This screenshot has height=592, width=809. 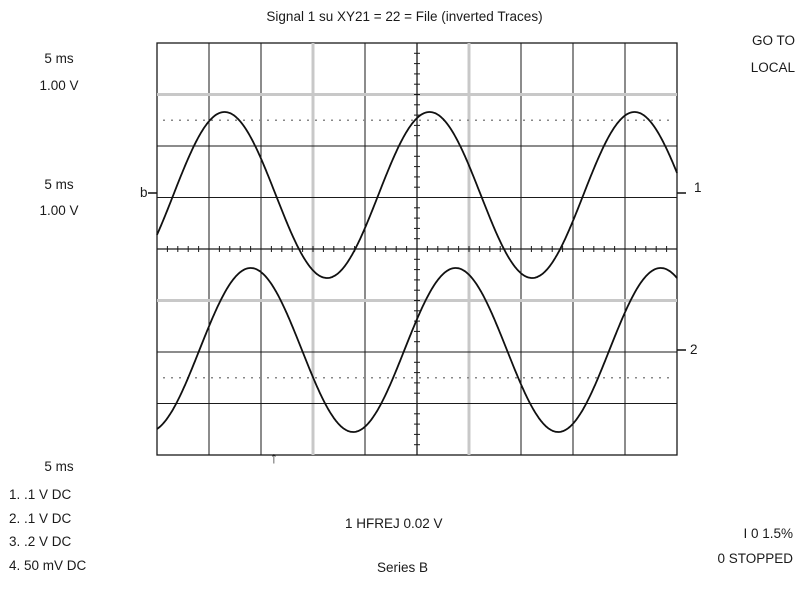 What do you see at coordinates (755, 558) in the screenshot?
I see `status-run-state: 0 STOPPED` at bounding box center [755, 558].